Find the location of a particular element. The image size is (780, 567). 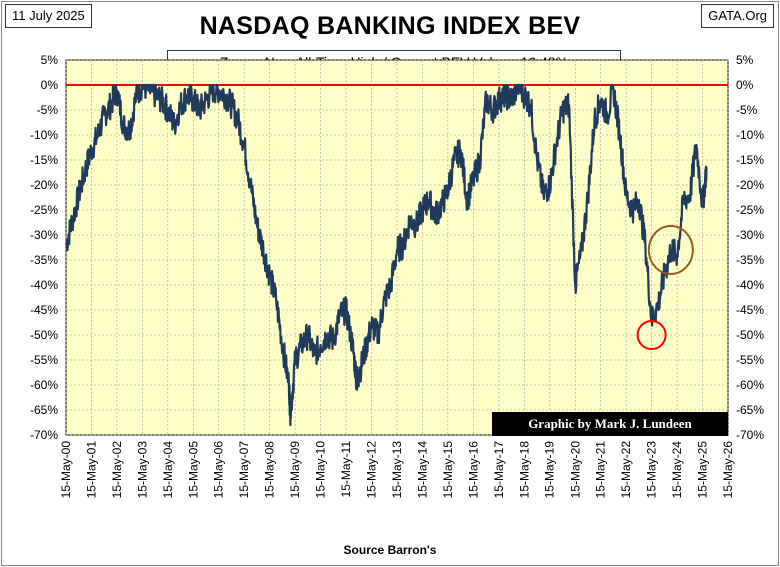

y-tick-label-left: -50% is located at coordinates (44, 335).